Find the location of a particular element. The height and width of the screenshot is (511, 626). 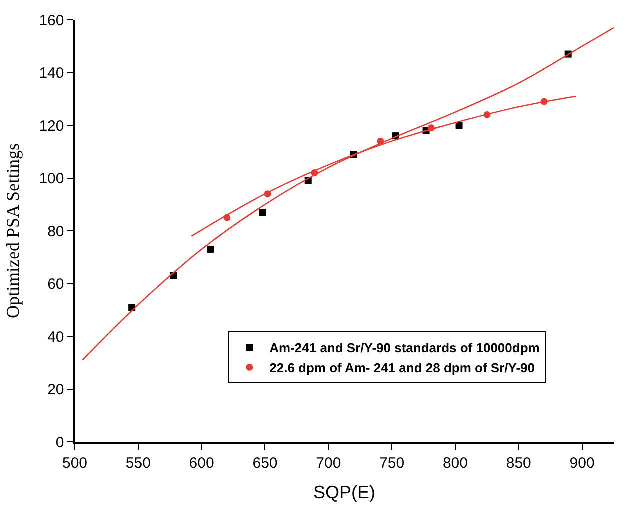

x-tick-label: 800 is located at coordinates (455, 463).